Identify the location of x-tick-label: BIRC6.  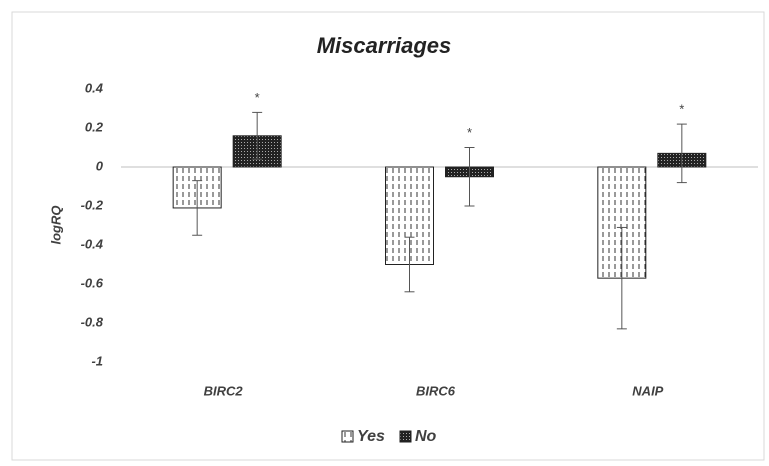
(436, 390).